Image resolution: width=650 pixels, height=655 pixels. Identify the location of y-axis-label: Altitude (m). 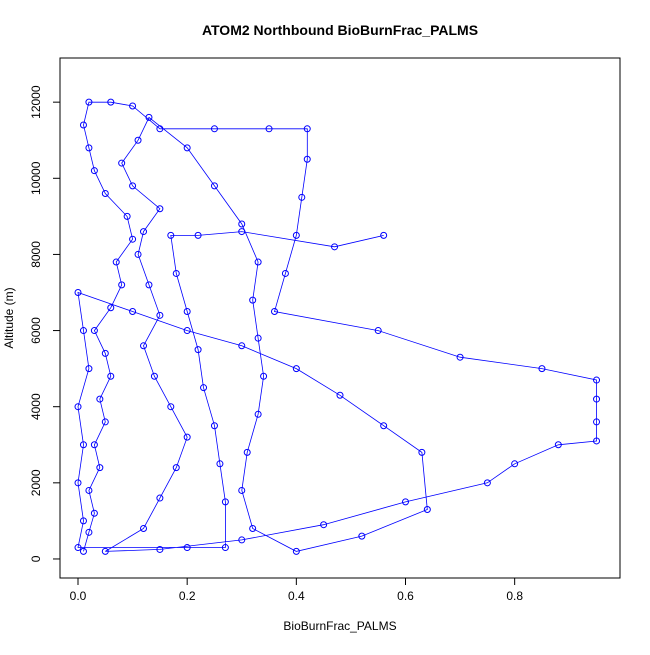
(9, 317).